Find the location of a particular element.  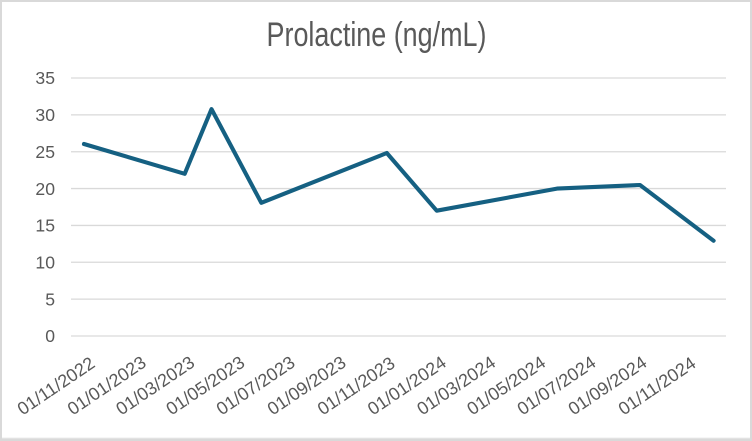

svg-text: Prolactine (ng/mL) is located at coordinates (377, 35).